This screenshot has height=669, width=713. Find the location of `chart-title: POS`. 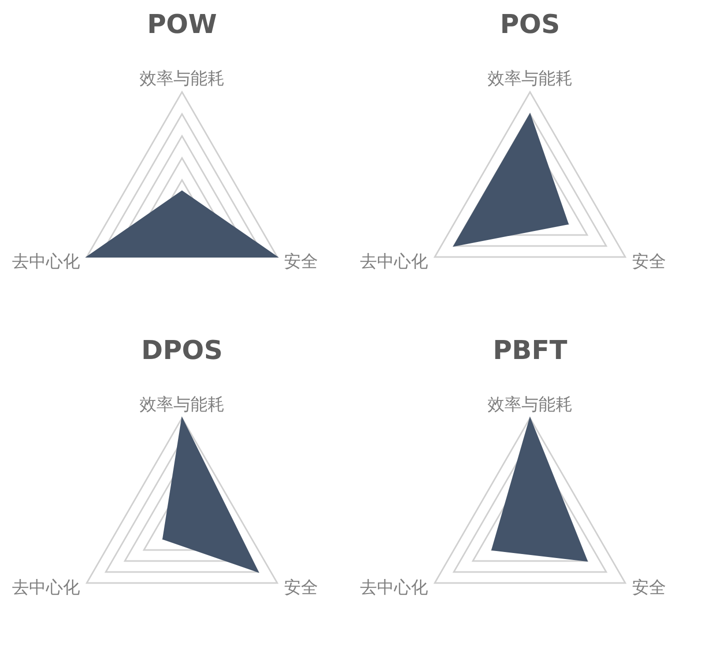

chart-title: POS is located at coordinates (530, 25).